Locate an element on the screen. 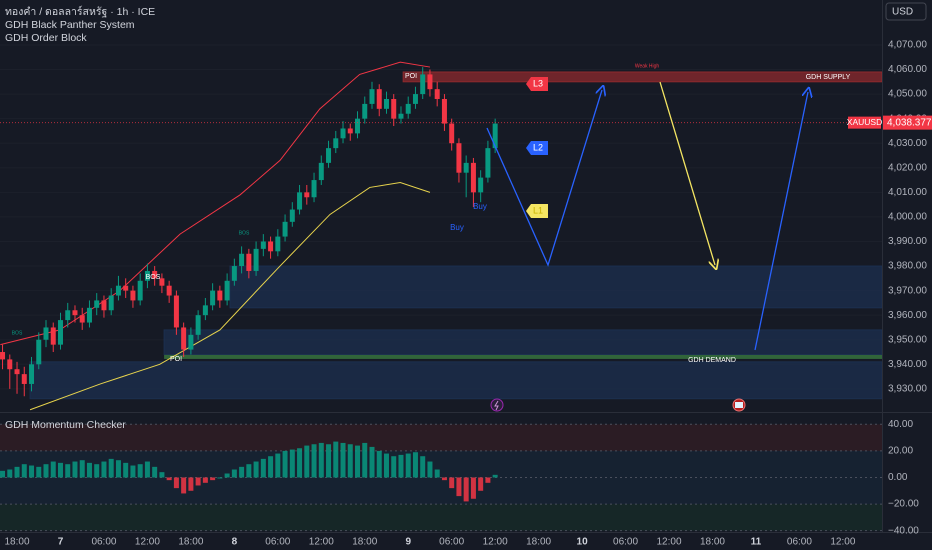  y-tick-label: 4,000.00 is located at coordinates (907, 217).